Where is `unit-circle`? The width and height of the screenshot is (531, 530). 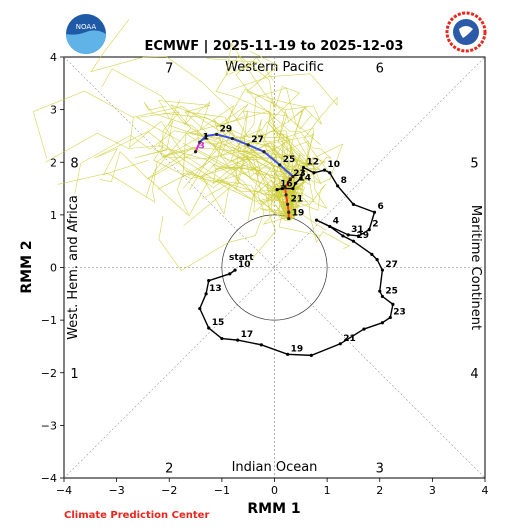 unit-circle is located at coordinates (274, 267).